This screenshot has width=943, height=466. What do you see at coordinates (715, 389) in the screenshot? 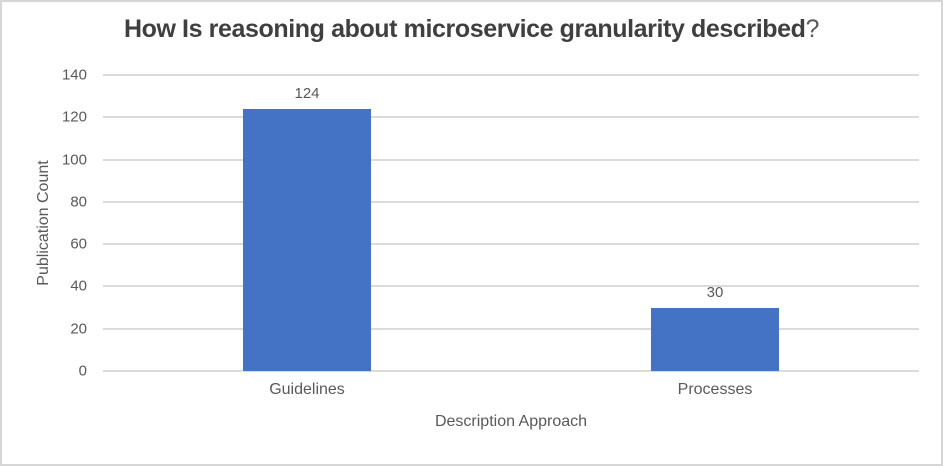
I see `x-category-label: Processes` at bounding box center [715, 389].